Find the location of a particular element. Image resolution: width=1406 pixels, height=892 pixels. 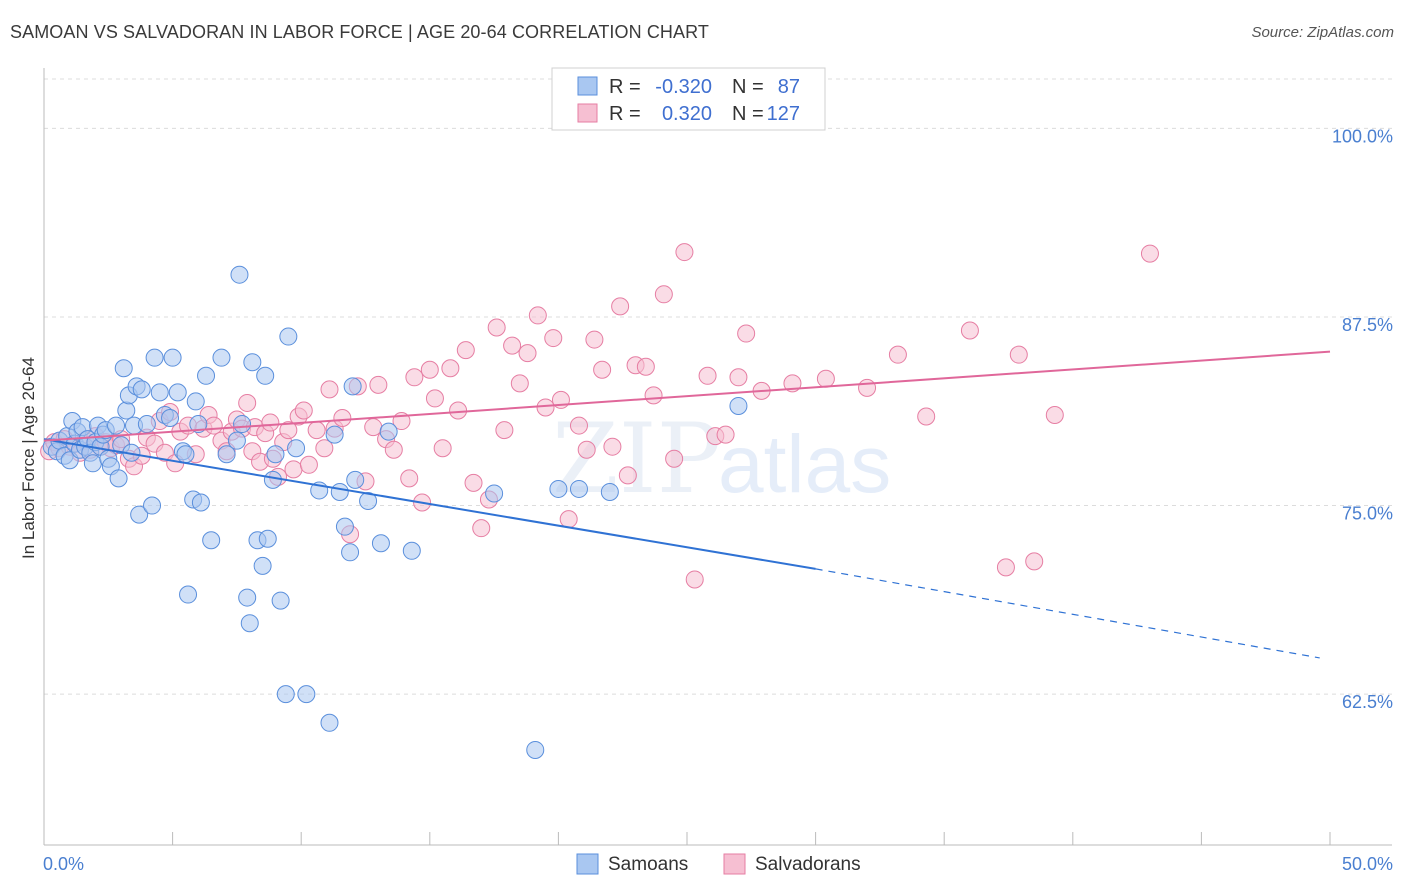

x-tick-label-1: 50.0% is located at coordinates (1367, 864).